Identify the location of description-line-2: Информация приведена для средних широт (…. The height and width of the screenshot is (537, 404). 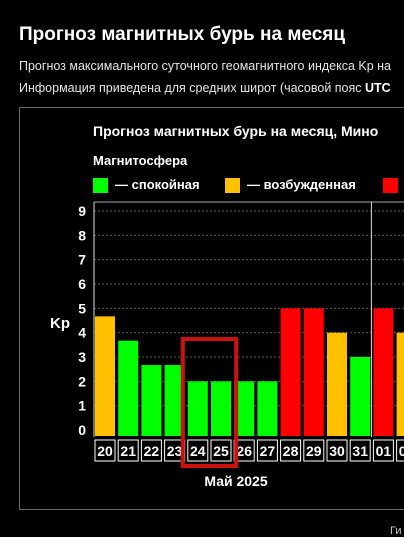
(205, 88).